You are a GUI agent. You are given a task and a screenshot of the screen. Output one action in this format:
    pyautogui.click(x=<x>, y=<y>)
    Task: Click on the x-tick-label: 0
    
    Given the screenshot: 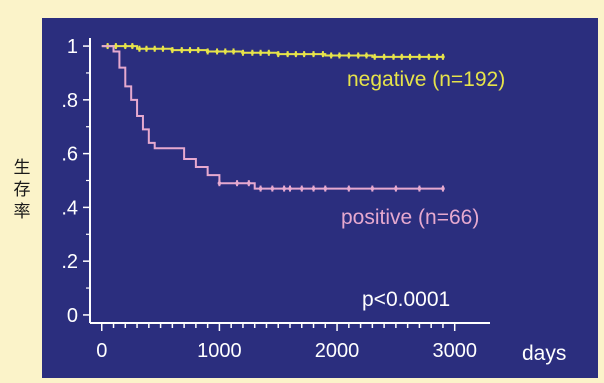 What is the action you would take?
    pyautogui.click(x=101, y=351)
    